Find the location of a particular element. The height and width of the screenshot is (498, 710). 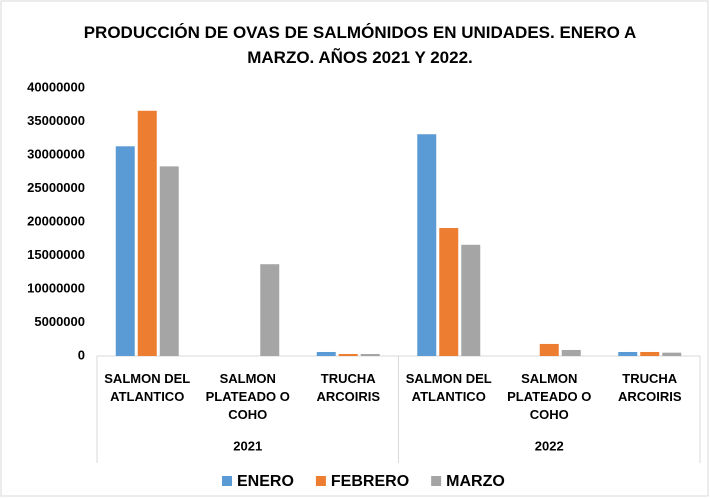

y-tick-label: 15000000 is located at coordinates (56, 254).